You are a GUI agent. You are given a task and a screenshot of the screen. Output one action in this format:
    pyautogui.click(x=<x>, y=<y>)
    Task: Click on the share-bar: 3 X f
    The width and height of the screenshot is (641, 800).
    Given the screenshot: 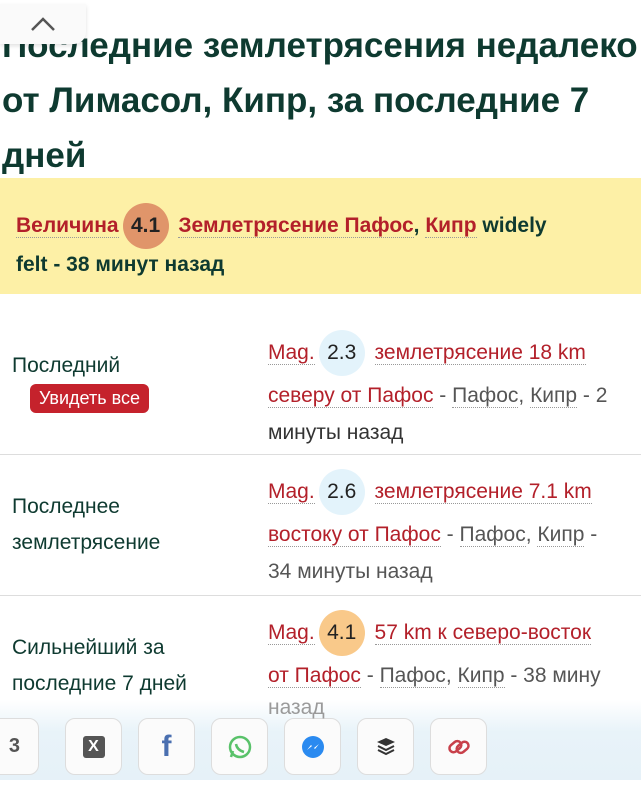 What is the action you would take?
    pyautogui.click(x=320, y=740)
    